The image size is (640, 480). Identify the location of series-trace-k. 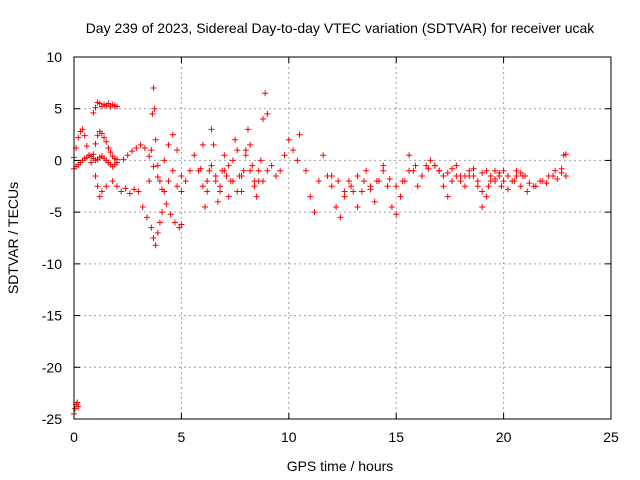
(380, 178).